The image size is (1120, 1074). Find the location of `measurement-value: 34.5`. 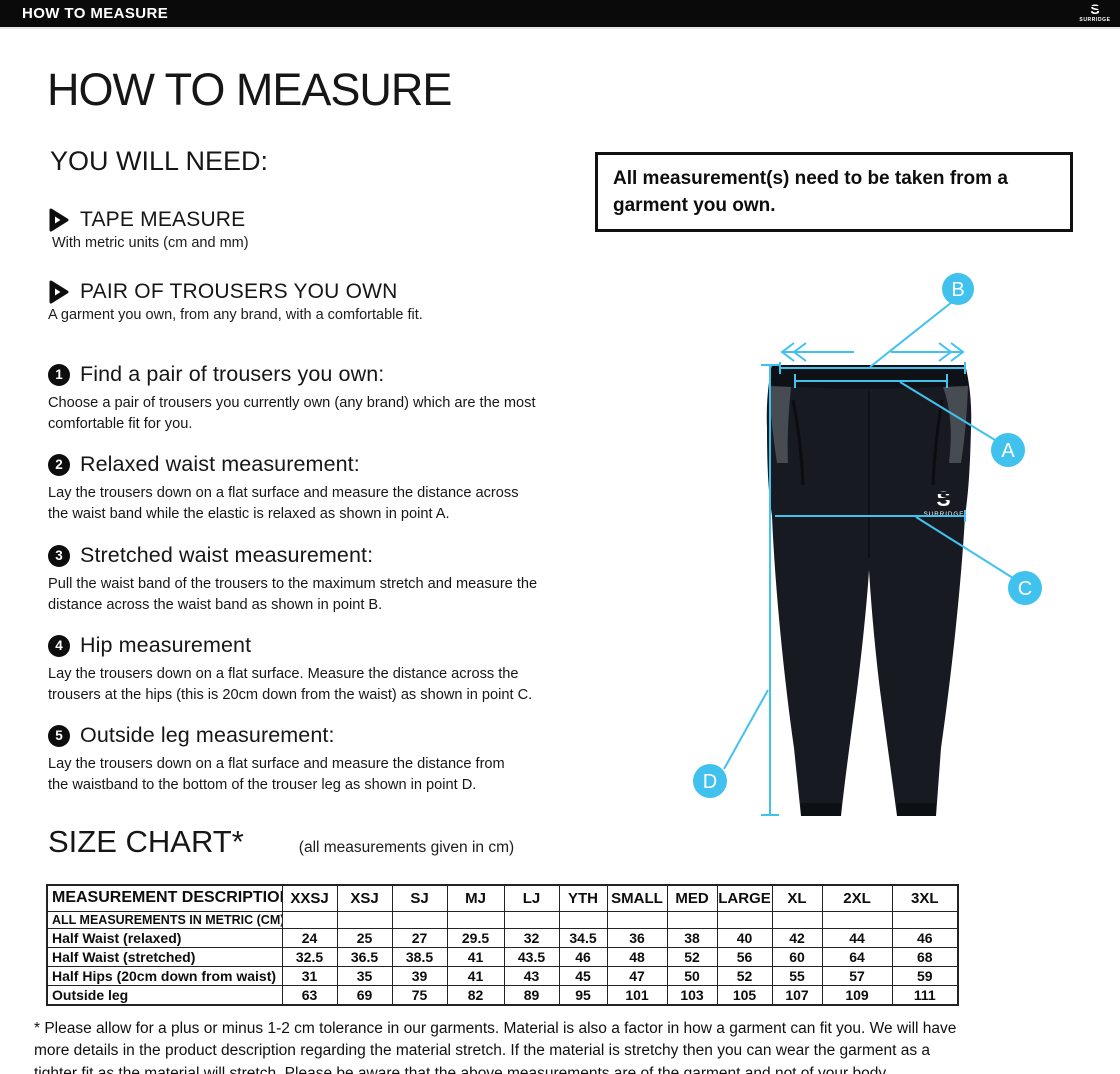

measurement-value: 34.5 is located at coordinates (583, 937).